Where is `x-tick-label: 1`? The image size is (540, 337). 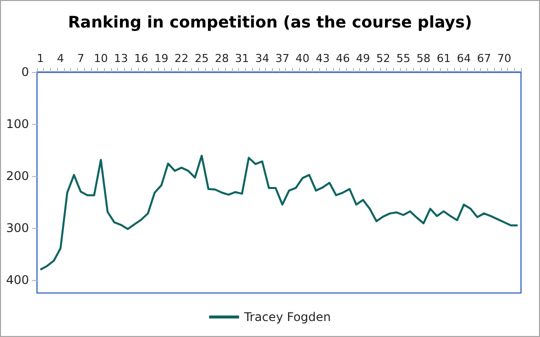
x-tick-label: 1 is located at coordinates (40, 58).